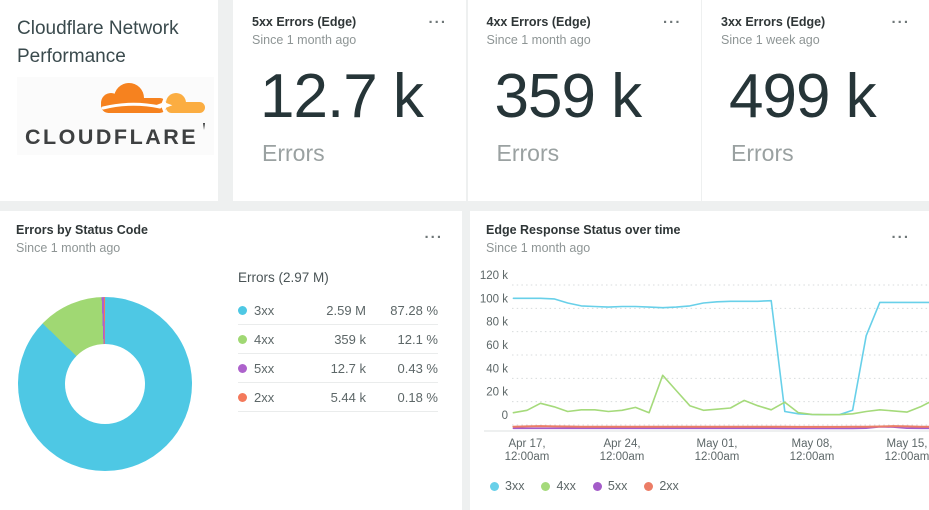  Describe the element at coordinates (497, 346) in the screenshot. I see `svg-text: 60 k` at that location.